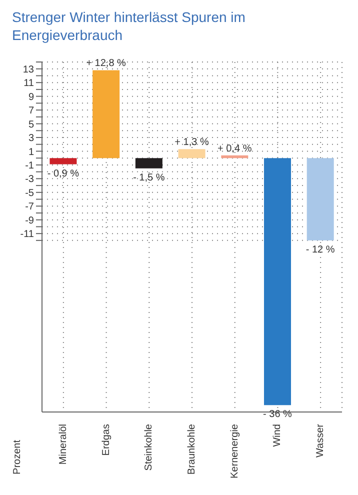  Describe the element at coordinates (277, 414) in the screenshot. I see `data-label: - 36 %` at that location.